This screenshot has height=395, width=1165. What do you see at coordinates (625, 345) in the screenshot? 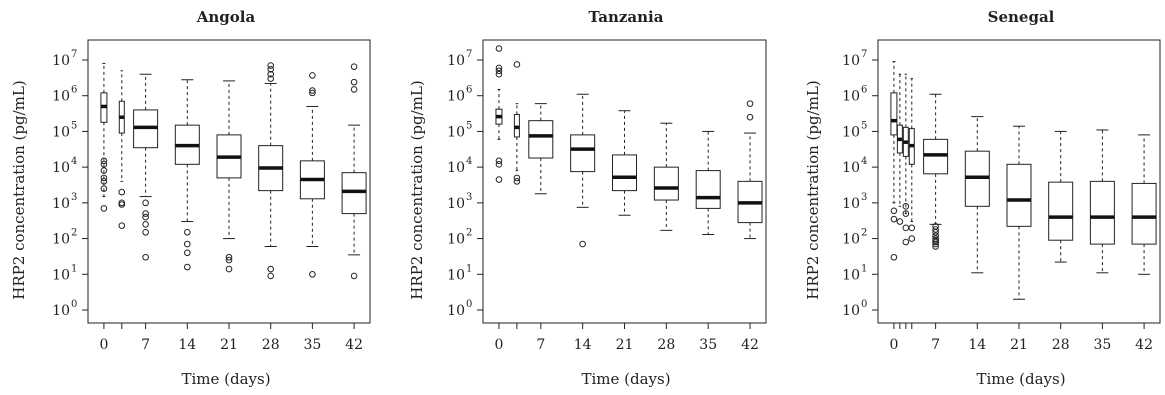
I see `x-tick-label: 21` at bounding box center [625, 345].